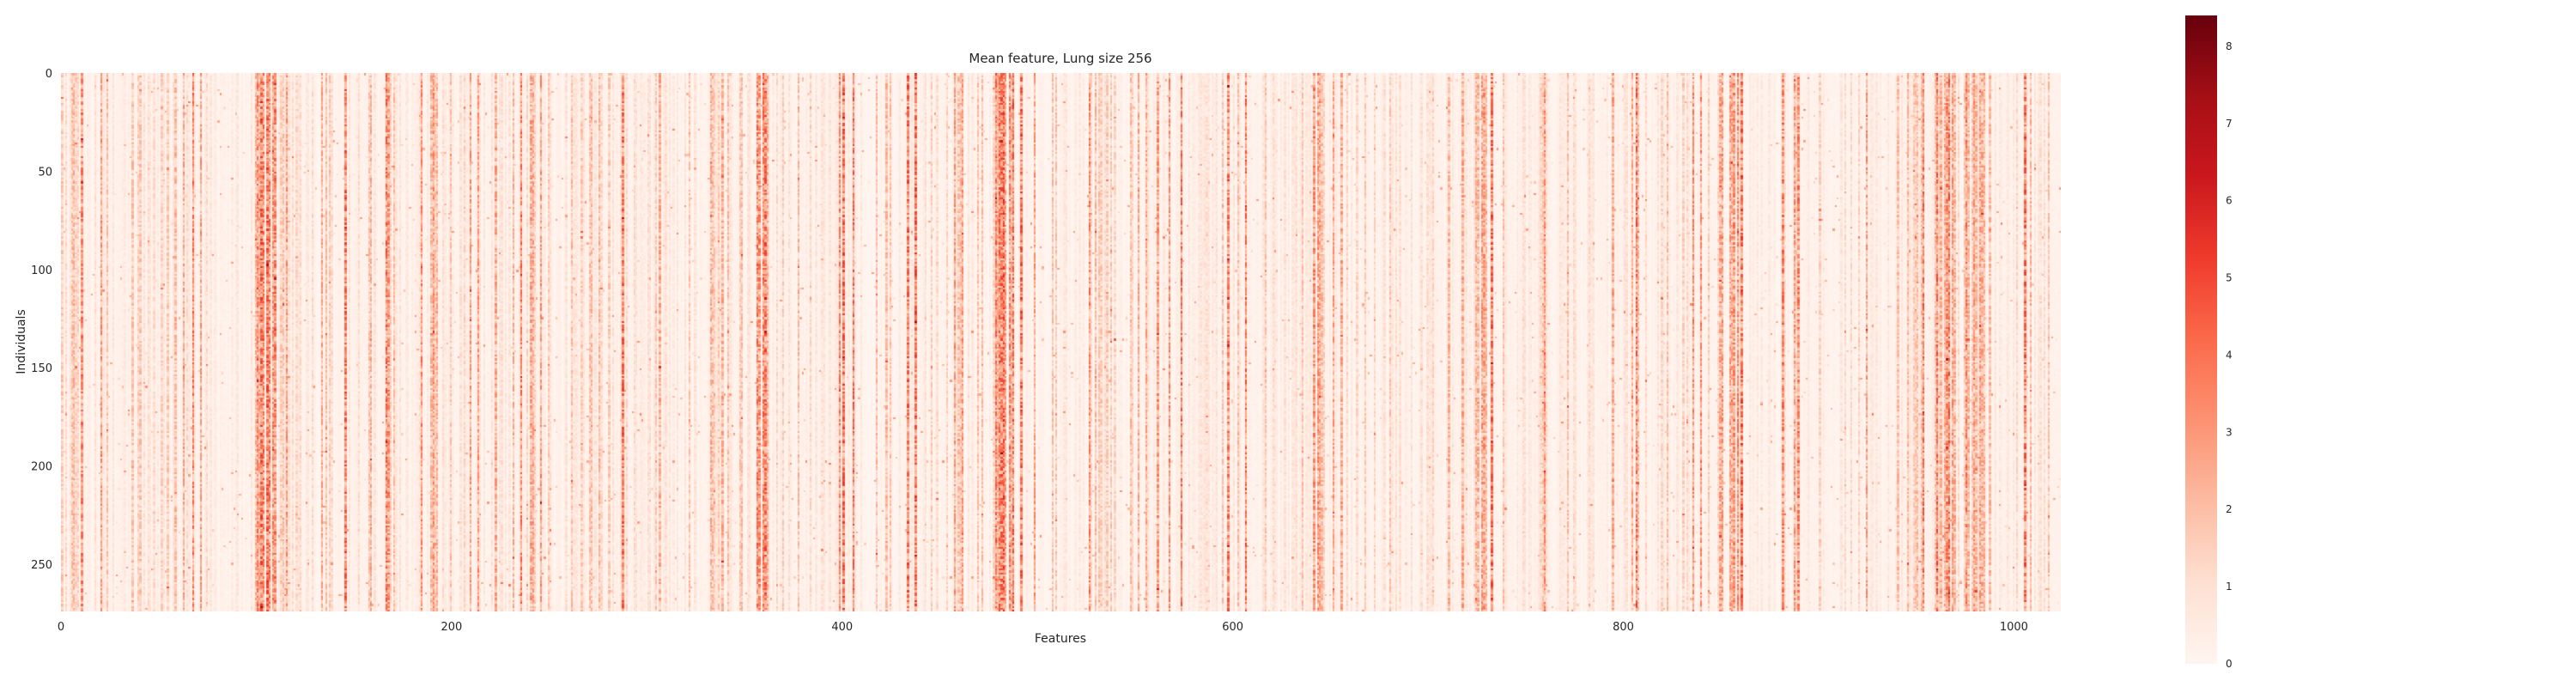 Image resolution: width=2576 pixels, height=687 pixels. What do you see at coordinates (2229, 201) in the screenshot?
I see `colorbar-tick-label: 6` at bounding box center [2229, 201].